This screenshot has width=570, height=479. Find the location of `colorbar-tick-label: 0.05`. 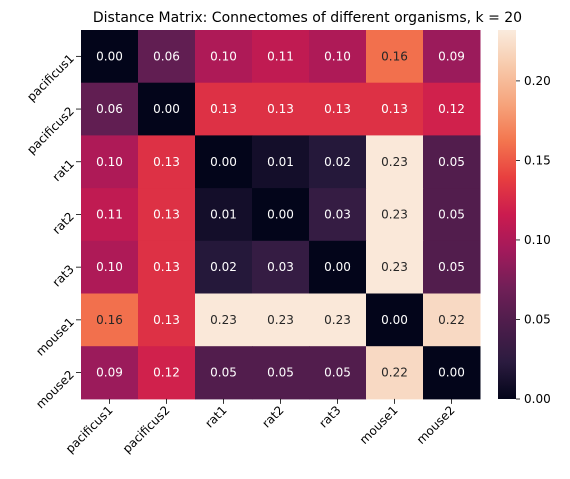

colorbar-tick-label: 0.05 is located at coordinates (537, 319).